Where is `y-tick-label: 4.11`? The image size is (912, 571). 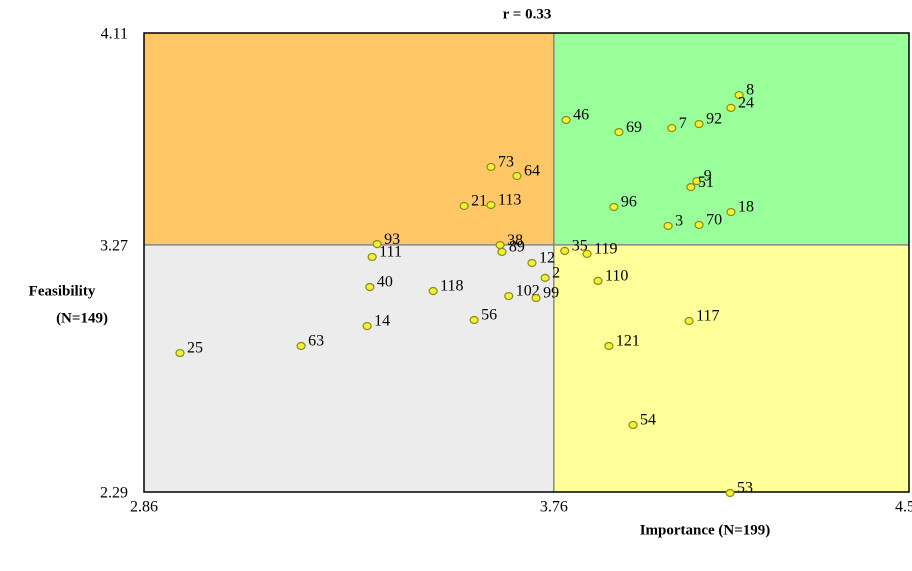 y-tick-label: 4.11 is located at coordinates (114, 34).